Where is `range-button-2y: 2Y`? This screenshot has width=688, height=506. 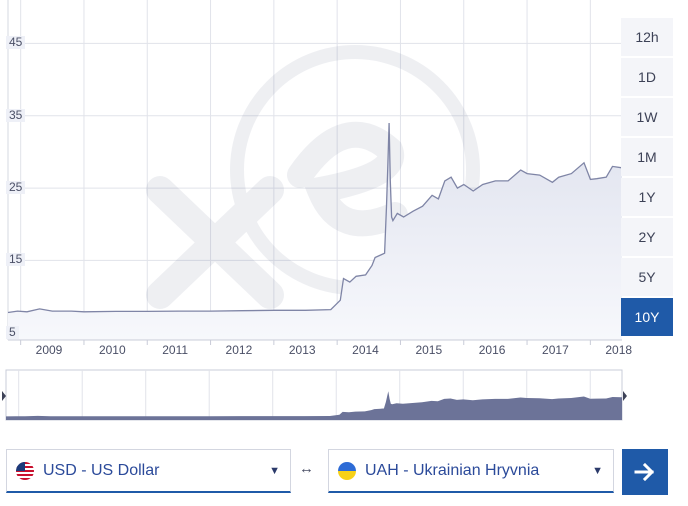 range-button-2y: 2Y is located at coordinates (647, 237).